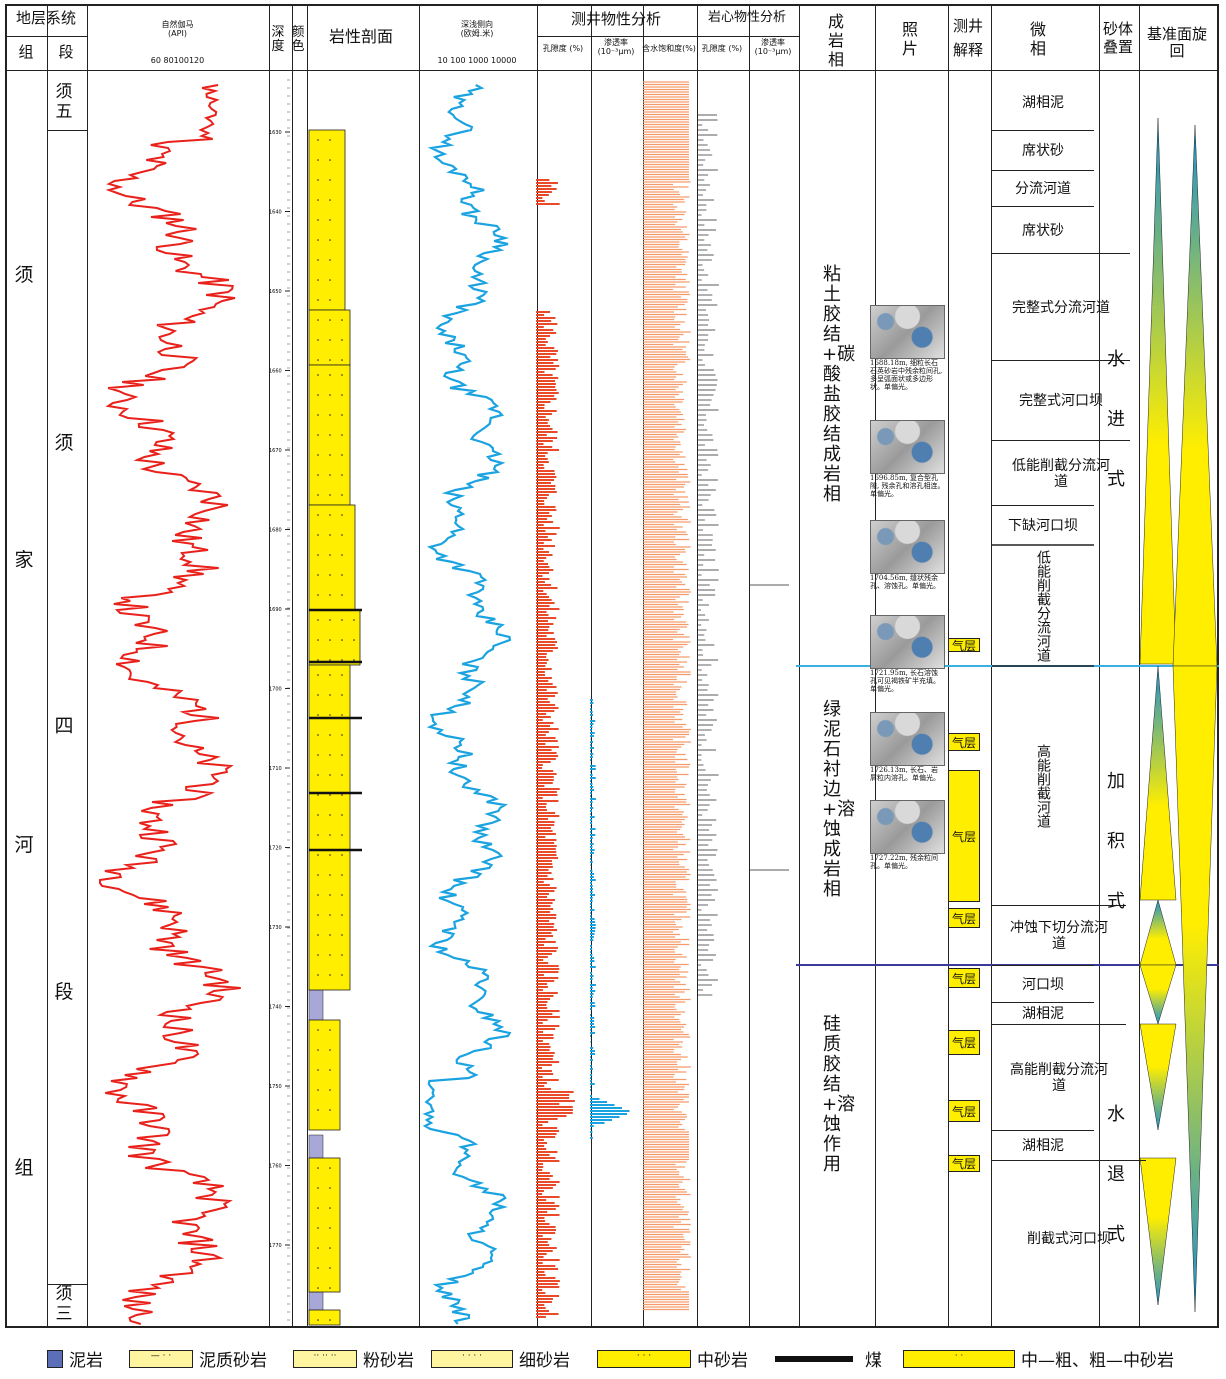 Image resolution: width=1226 pixels, height=1379 pixels. I want to click on photo-caption: 1688.18m, 细粒长石石英砂岩中残余粒间孔,多呈弧面状或多边形状。单偏光。, so click(906, 375).